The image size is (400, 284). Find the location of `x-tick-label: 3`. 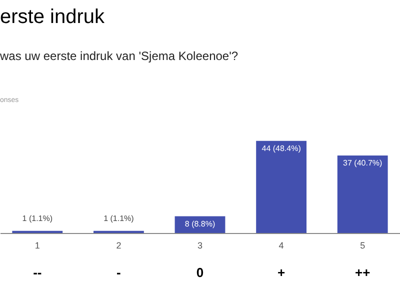

x-tick-label: 3 is located at coordinates (200, 245).